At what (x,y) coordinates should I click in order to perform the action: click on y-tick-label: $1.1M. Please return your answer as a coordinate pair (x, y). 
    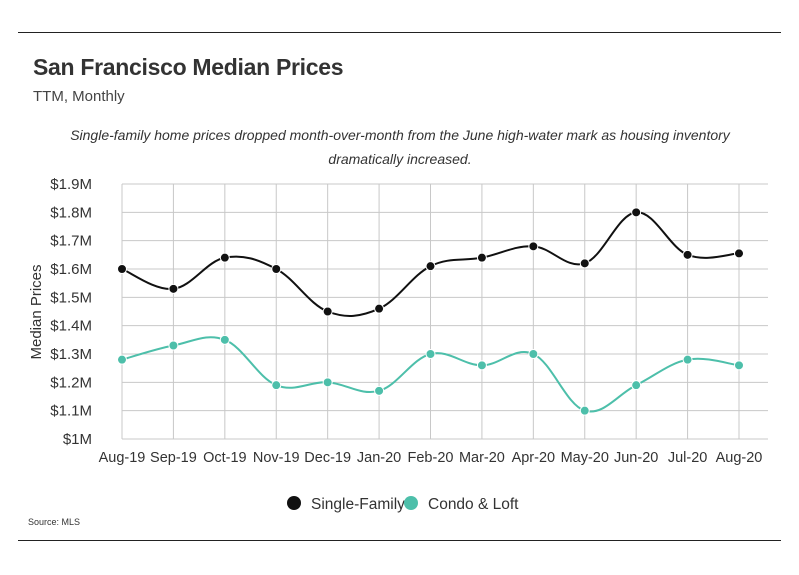
    Looking at the image, I should click on (71, 411).